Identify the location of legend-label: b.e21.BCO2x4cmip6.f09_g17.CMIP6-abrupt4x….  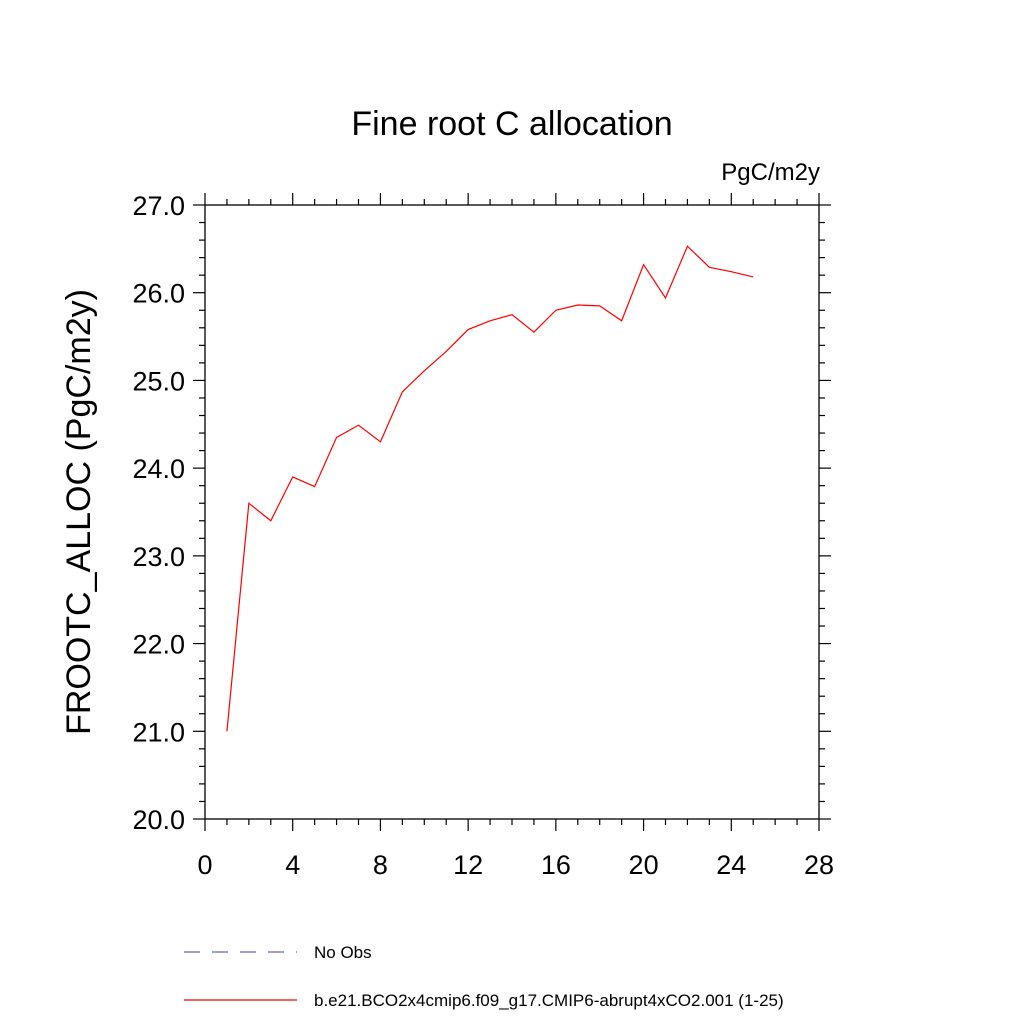
(549, 1000).